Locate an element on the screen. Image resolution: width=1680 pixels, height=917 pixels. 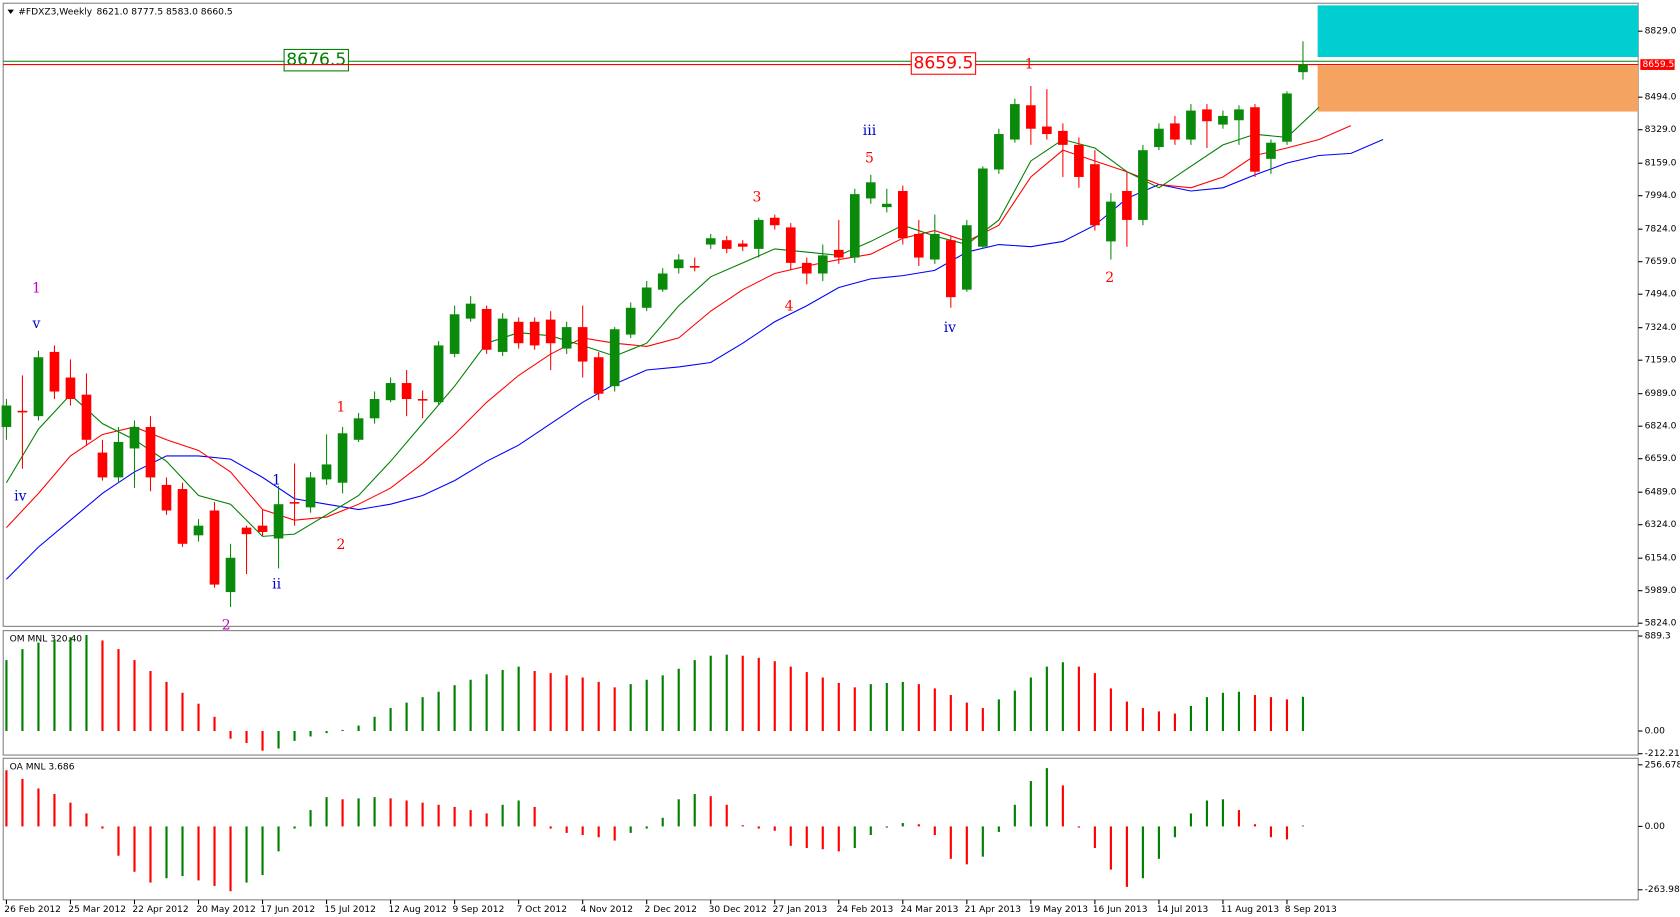
y-tick-label: 5989.0 is located at coordinates (1661, 591).